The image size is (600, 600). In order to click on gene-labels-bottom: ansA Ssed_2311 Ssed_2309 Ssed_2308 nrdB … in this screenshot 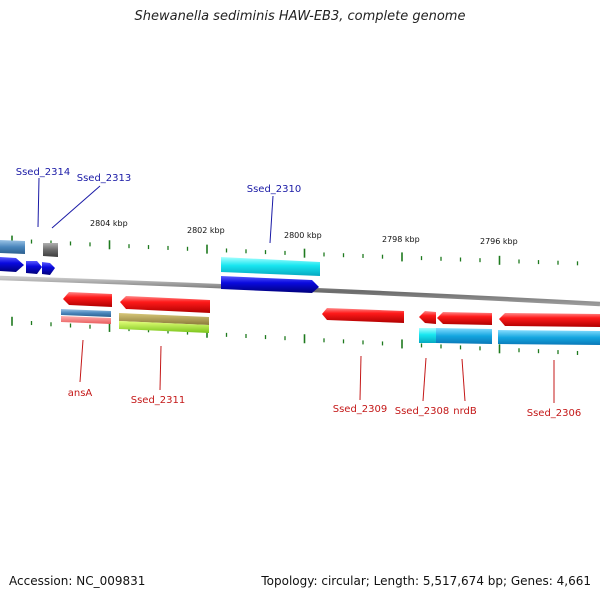, I will do `click(325, 403)`.